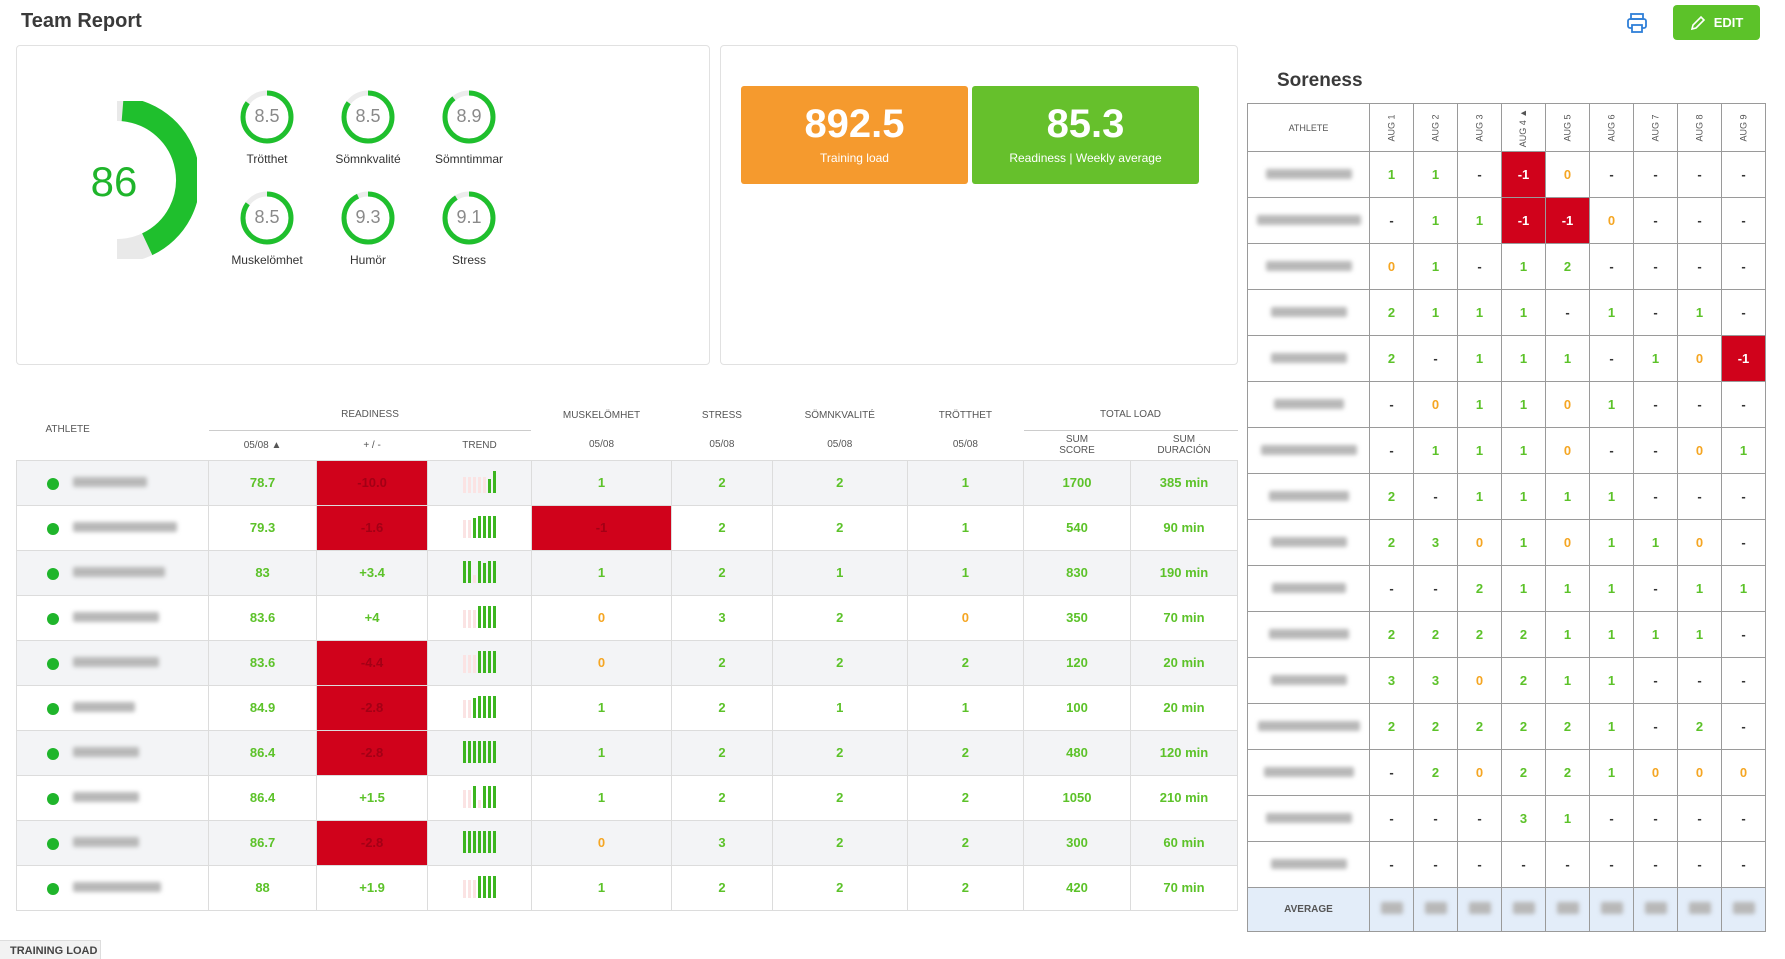  Describe the element at coordinates (627, 572) in the screenshot. I see `table-row: 83 +3.4 1 2 1 1 830 190 min` at that location.